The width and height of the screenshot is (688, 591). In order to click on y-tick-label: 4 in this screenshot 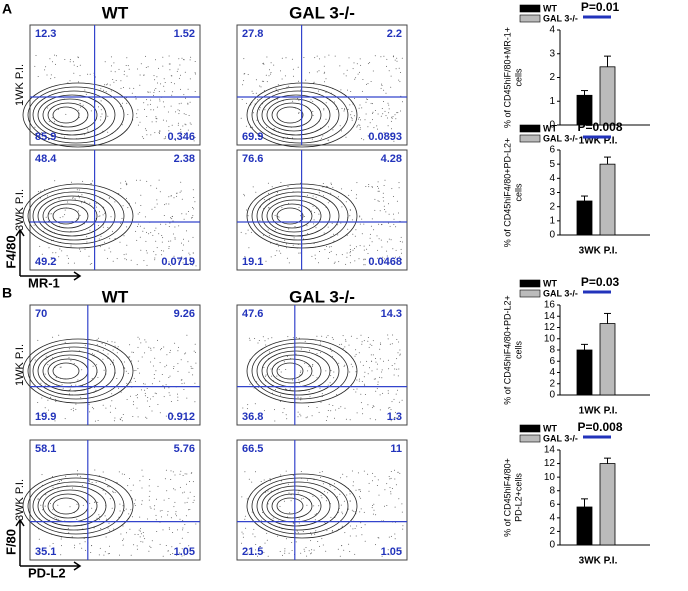, I will do `click(552, 178)`.